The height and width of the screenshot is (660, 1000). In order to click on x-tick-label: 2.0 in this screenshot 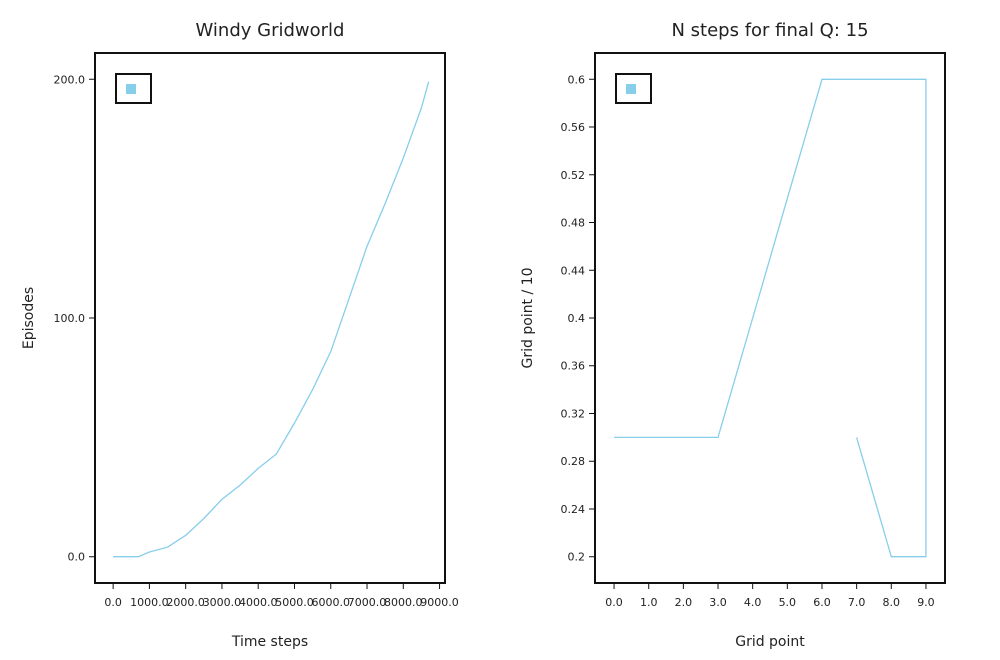, I will do `click(684, 602)`.